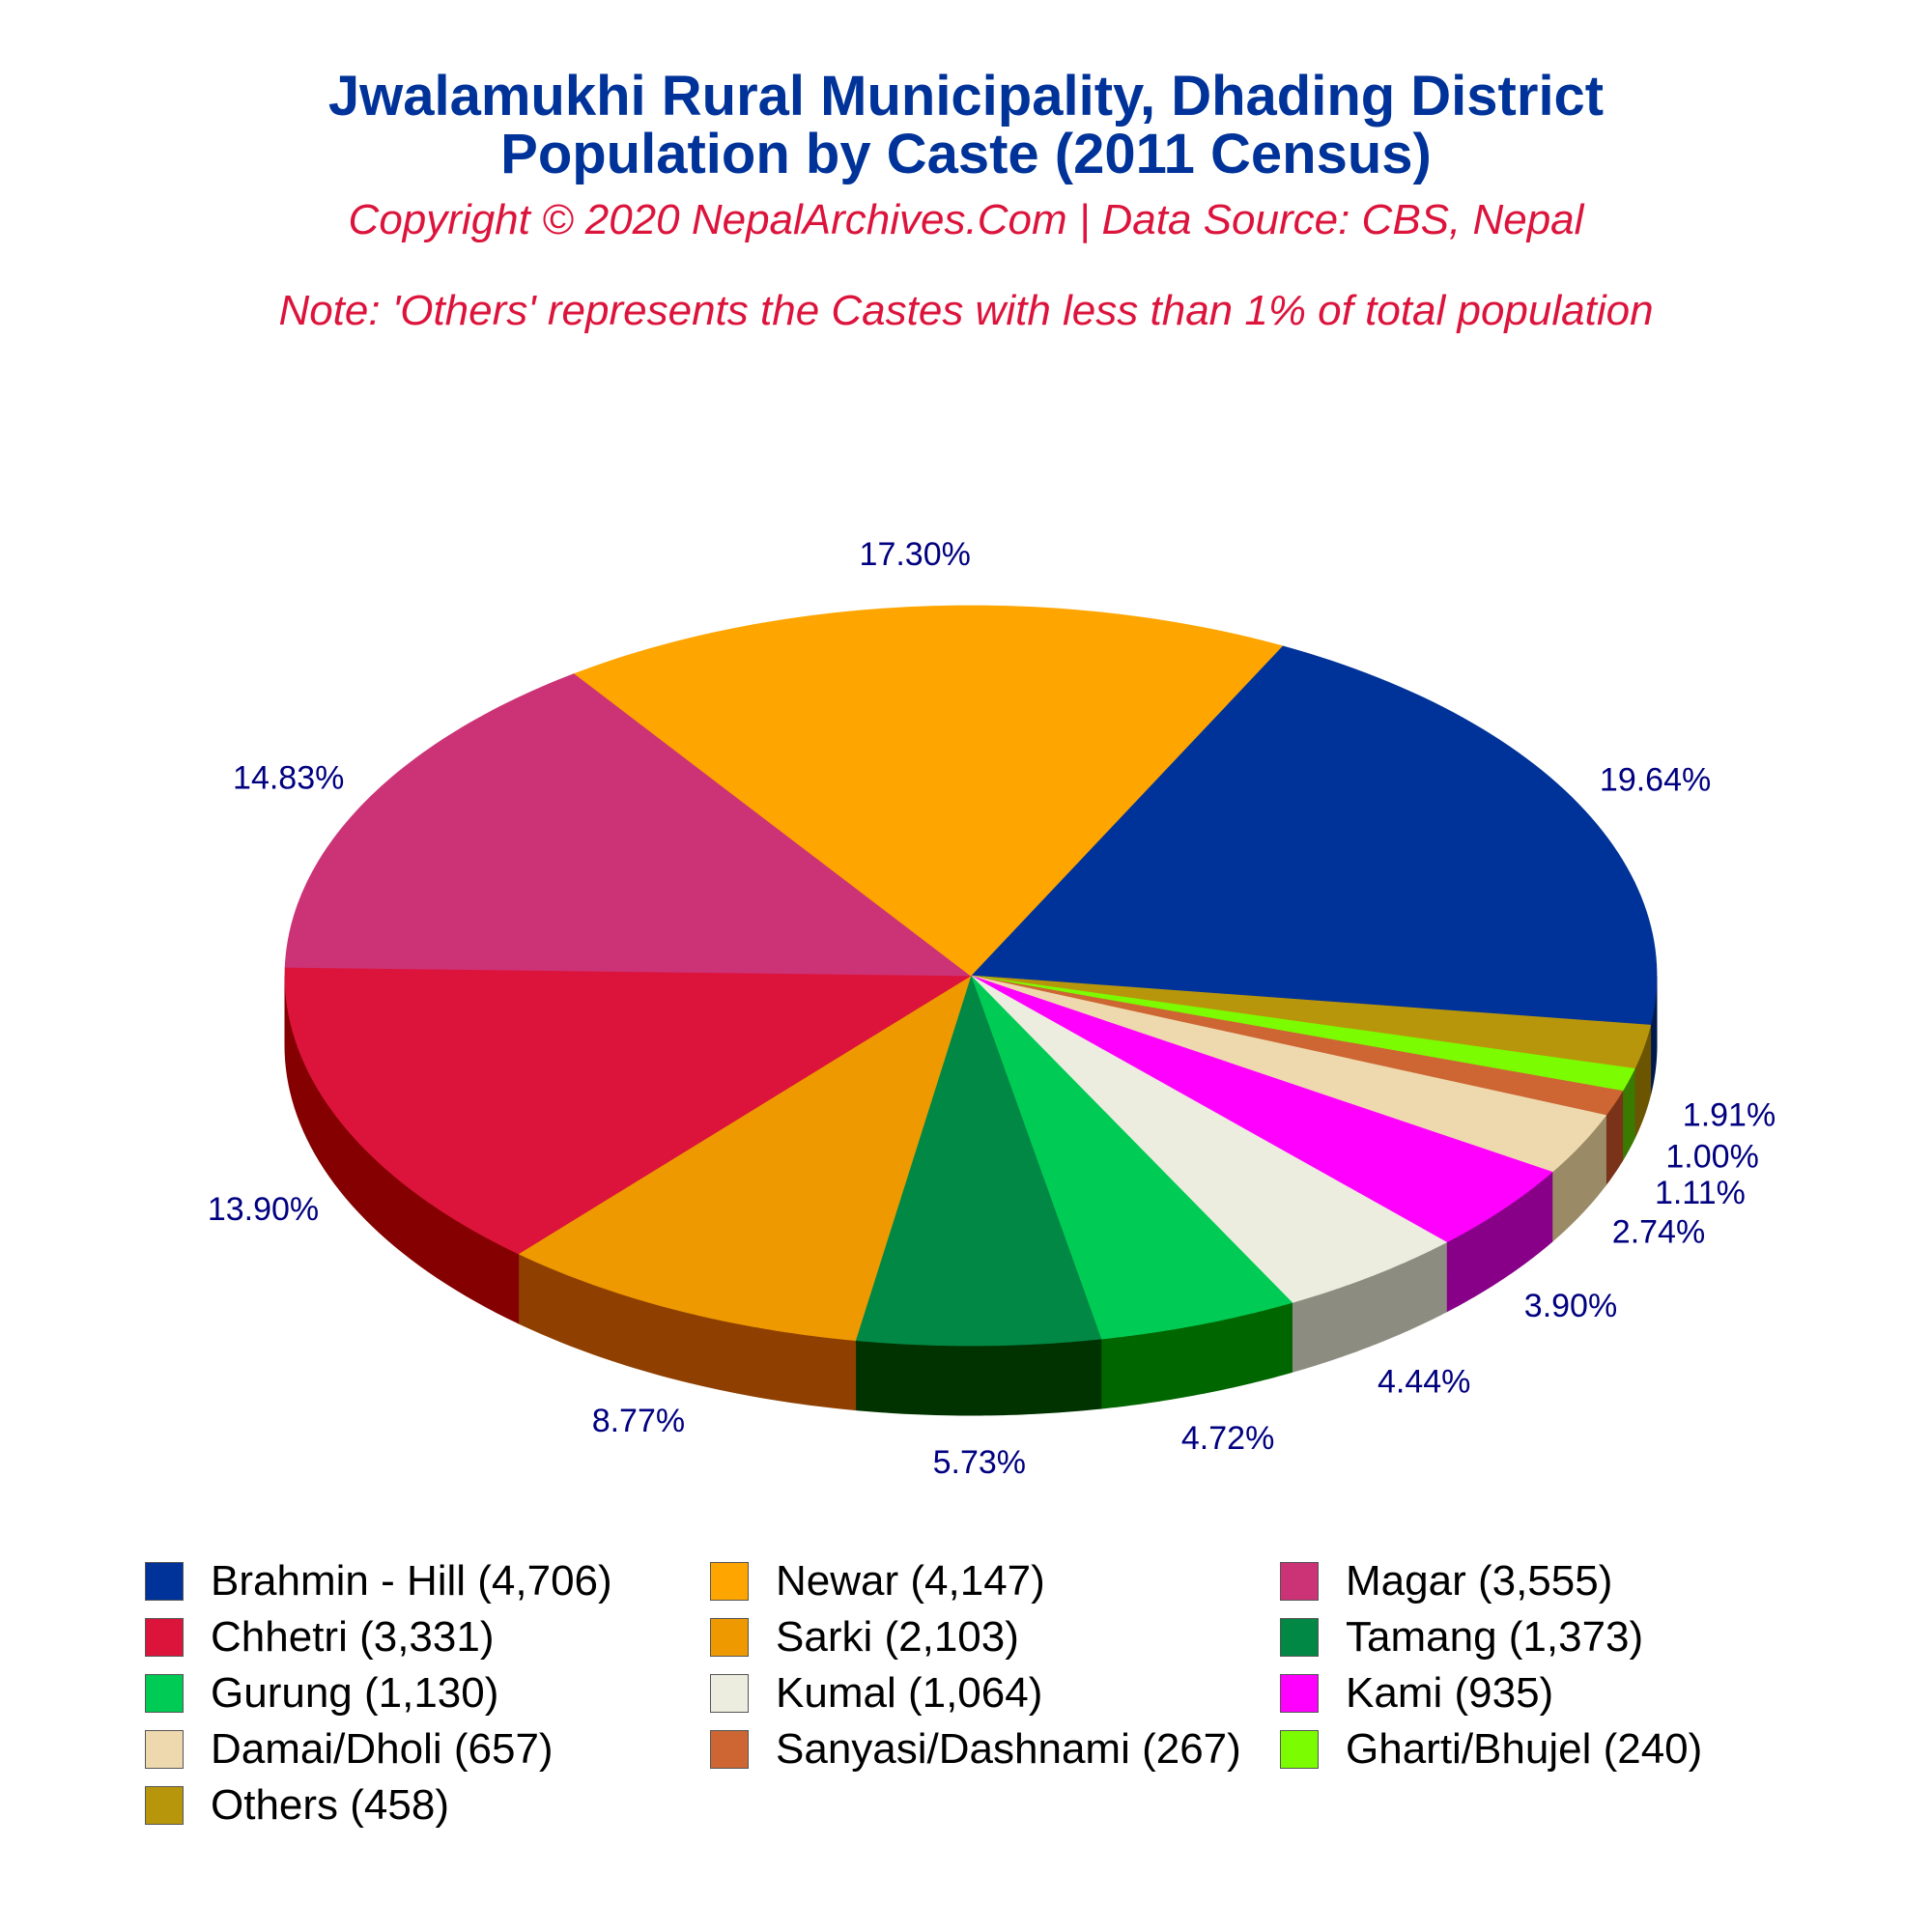 Image resolution: width=1932 pixels, height=1932 pixels. I want to click on pie-slice-chhetri, so click(628, 1110).